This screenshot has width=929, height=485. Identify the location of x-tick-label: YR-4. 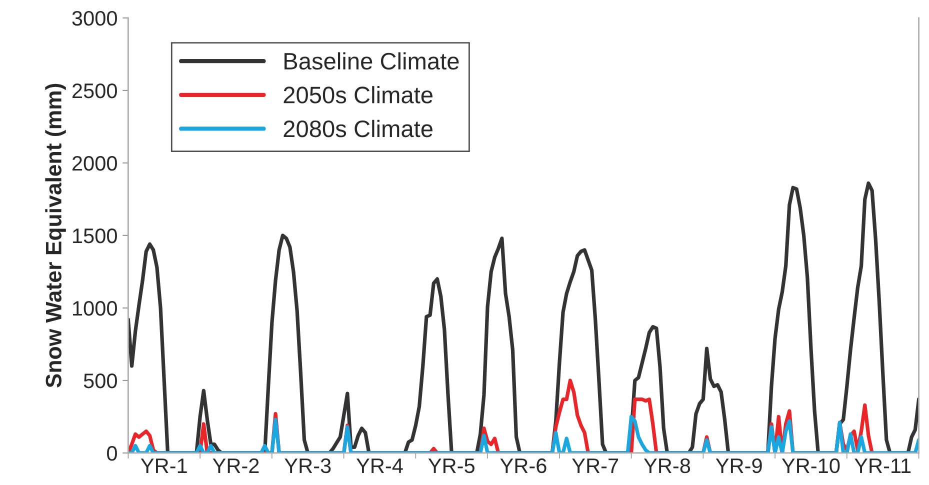
(379, 465).